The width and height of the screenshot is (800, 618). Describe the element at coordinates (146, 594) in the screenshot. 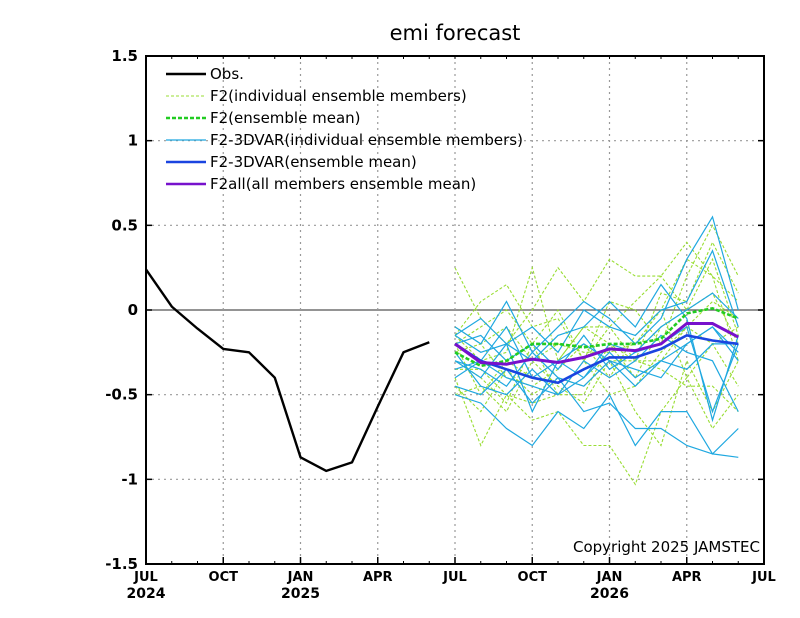

I see `x-year-label: 2024` at that location.